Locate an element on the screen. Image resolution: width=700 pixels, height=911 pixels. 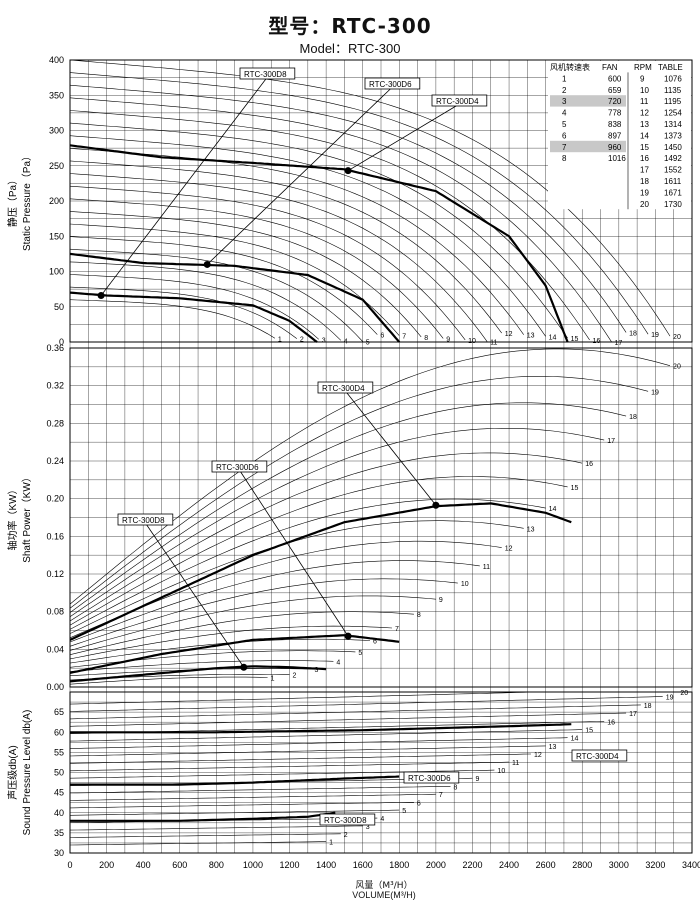
callout-label: RTC-300D4 is located at coordinates (457, 101).